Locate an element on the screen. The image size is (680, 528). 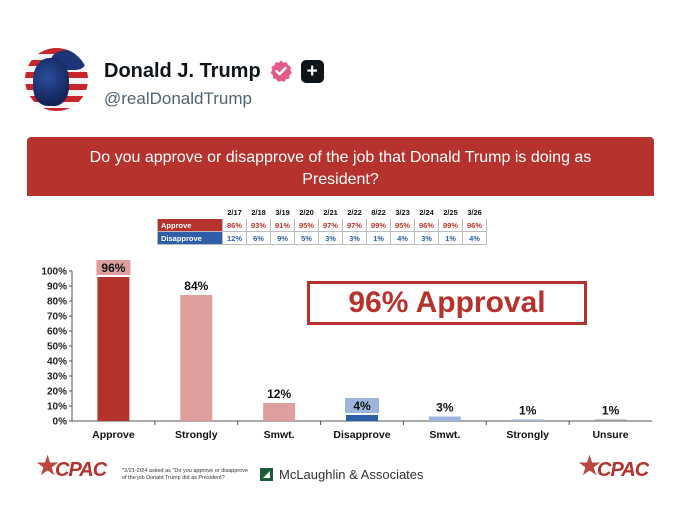
table-date: 3/26 is located at coordinates (474, 212).